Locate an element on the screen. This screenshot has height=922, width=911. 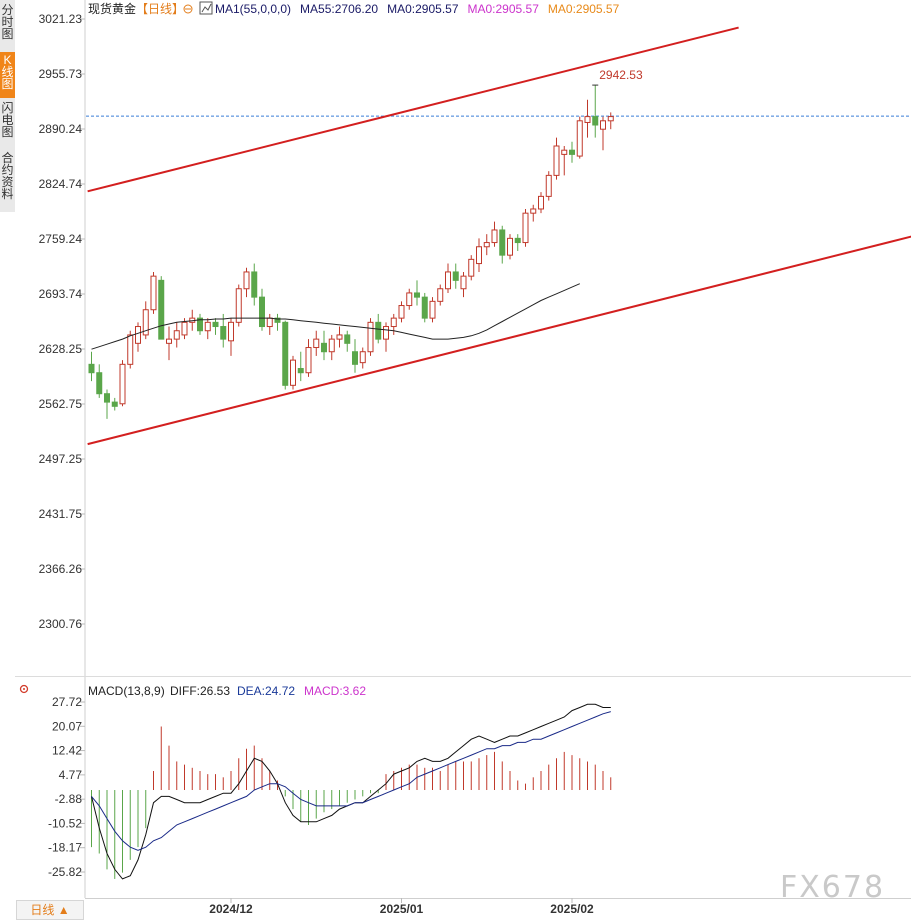
peak-annotation: 2942.53 is located at coordinates (617, 77).